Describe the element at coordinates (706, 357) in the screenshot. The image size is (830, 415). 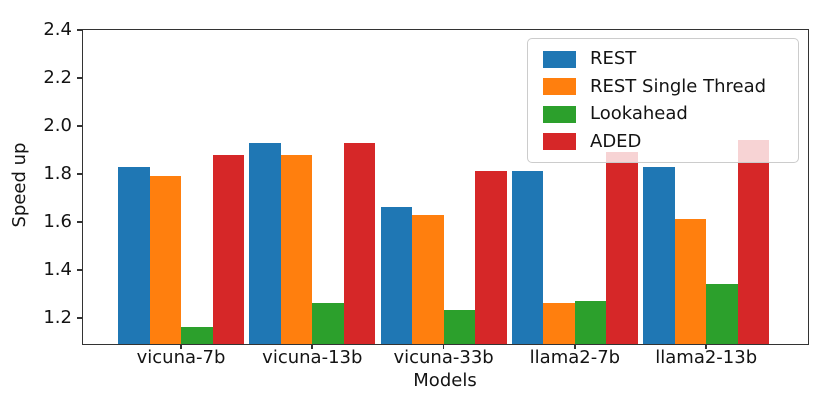
I see `x-tick-label: llama2-13b` at that location.